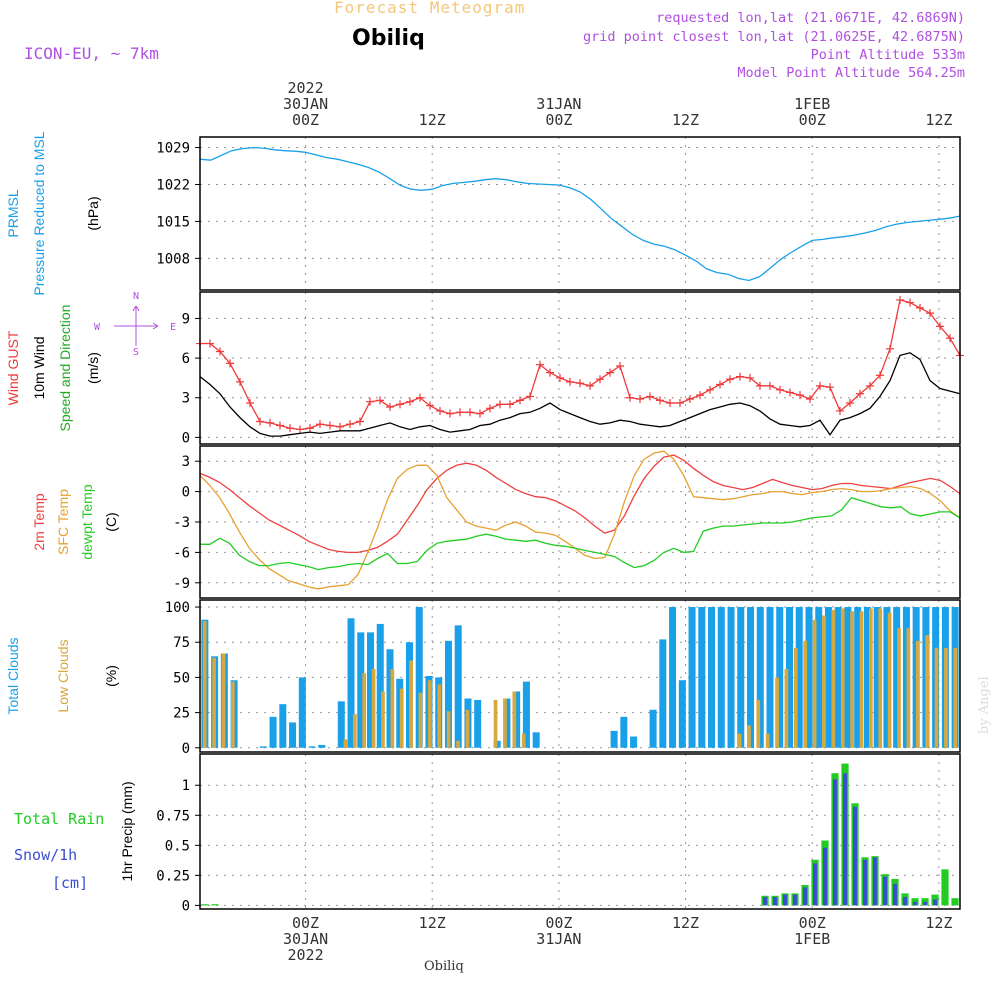  I want to click on temp-series-line, so click(580, 520).